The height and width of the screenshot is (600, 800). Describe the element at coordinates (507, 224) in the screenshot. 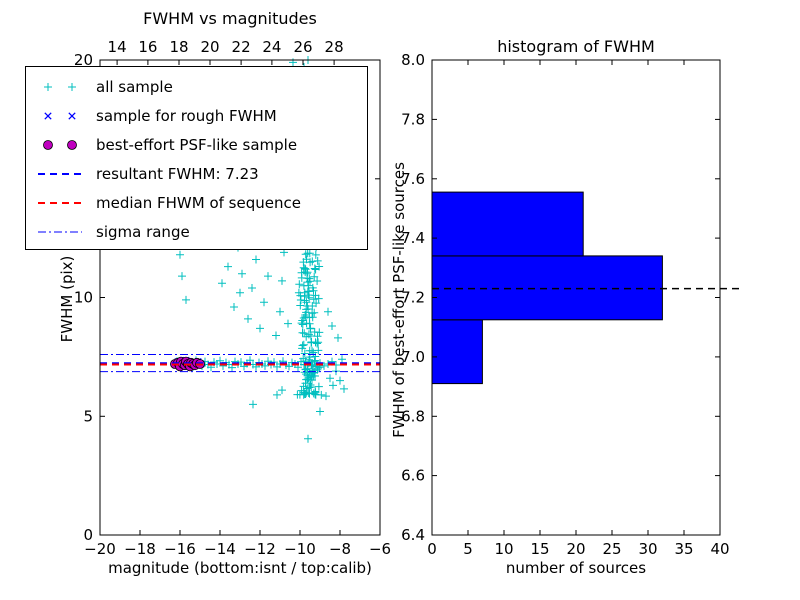

I see `histogram-bar` at that location.